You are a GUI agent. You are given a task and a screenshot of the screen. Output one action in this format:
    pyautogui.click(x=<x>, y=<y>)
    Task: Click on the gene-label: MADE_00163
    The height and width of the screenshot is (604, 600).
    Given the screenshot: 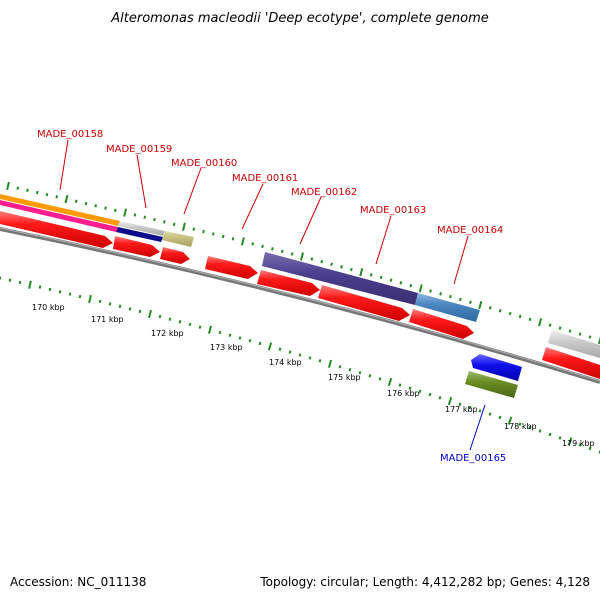 What is the action you would take?
    pyautogui.click(x=393, y=210)
    